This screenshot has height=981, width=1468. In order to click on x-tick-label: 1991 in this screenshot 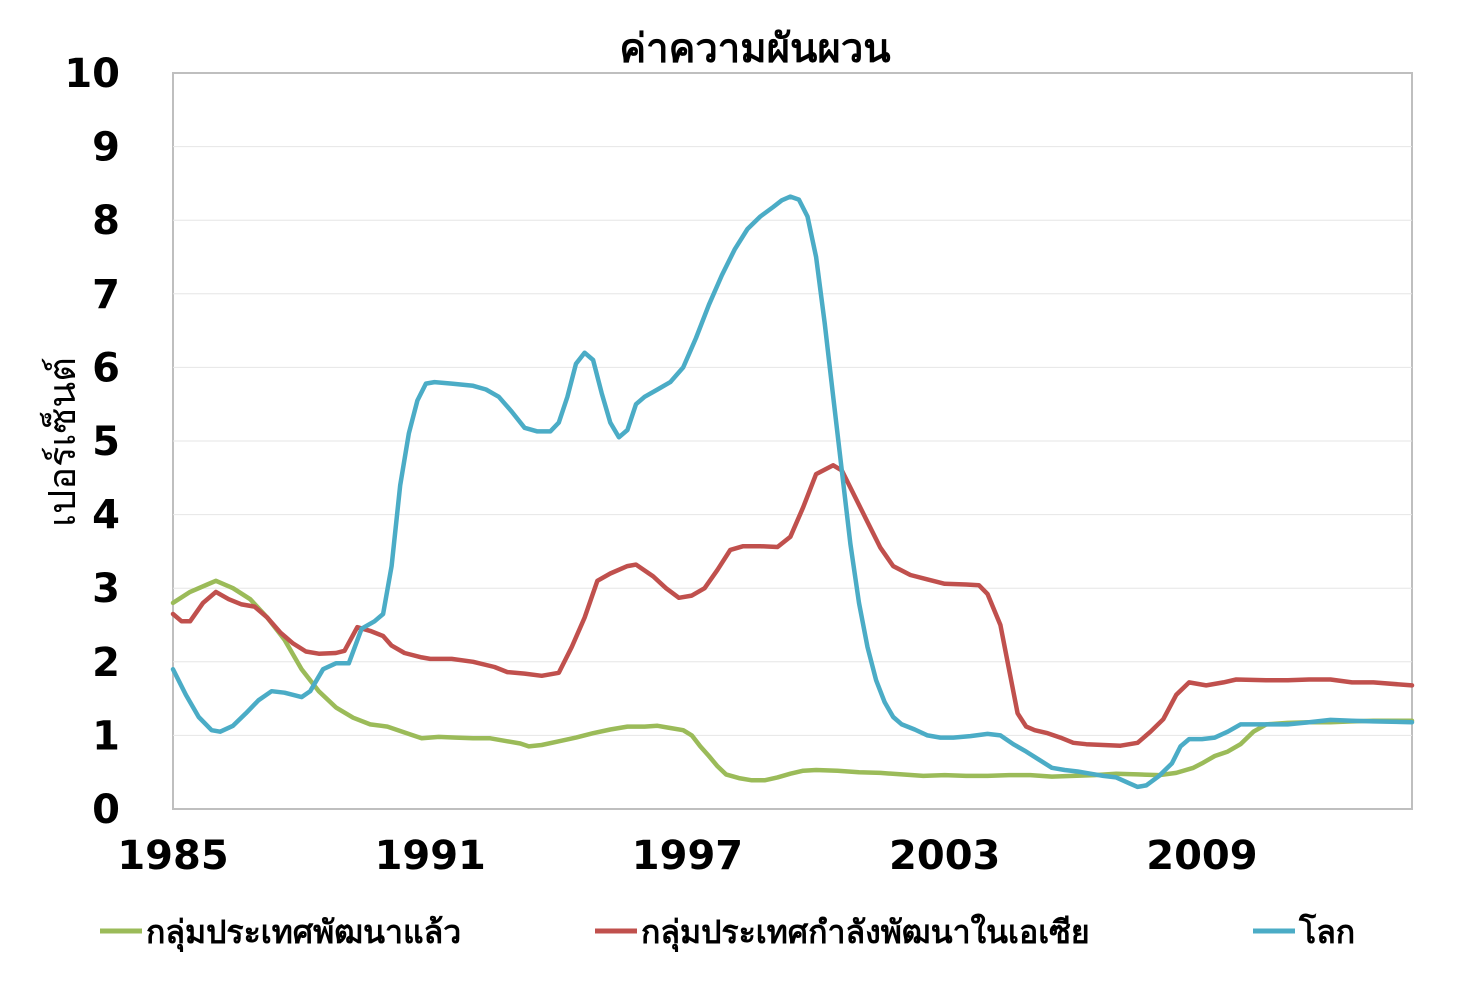, I will do `click(430, 856)`.